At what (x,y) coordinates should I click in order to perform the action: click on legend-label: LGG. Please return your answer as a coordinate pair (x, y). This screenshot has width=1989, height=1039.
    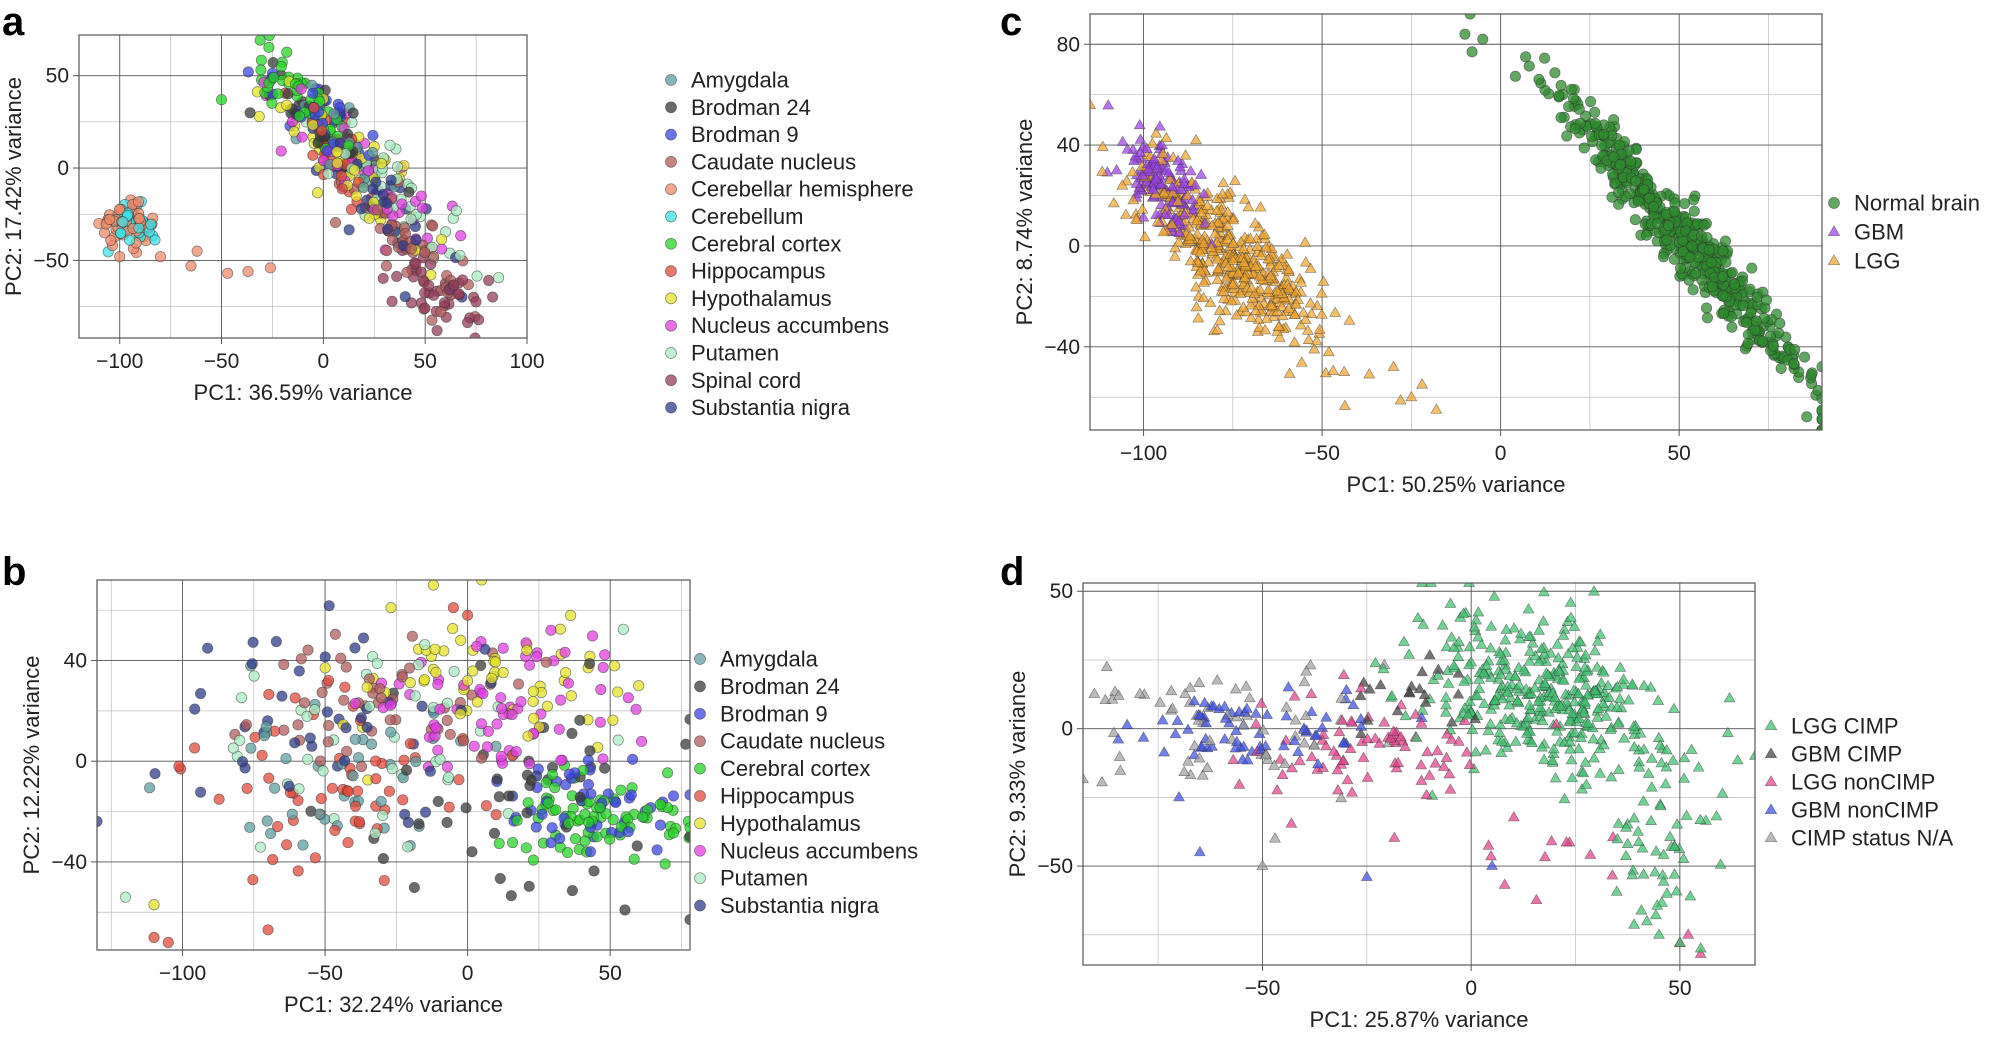
    Looking at the image, I should click on (1877, 261).